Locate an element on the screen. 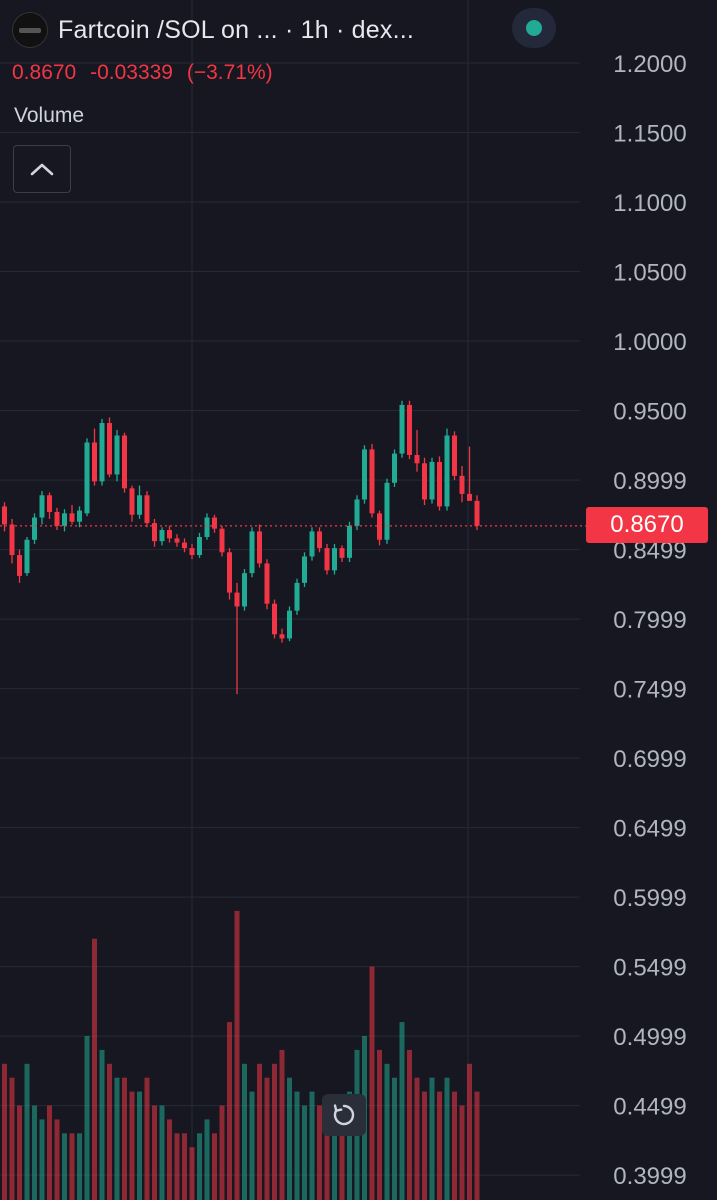  chevron-up-icon is located at coordinates (42, 169).